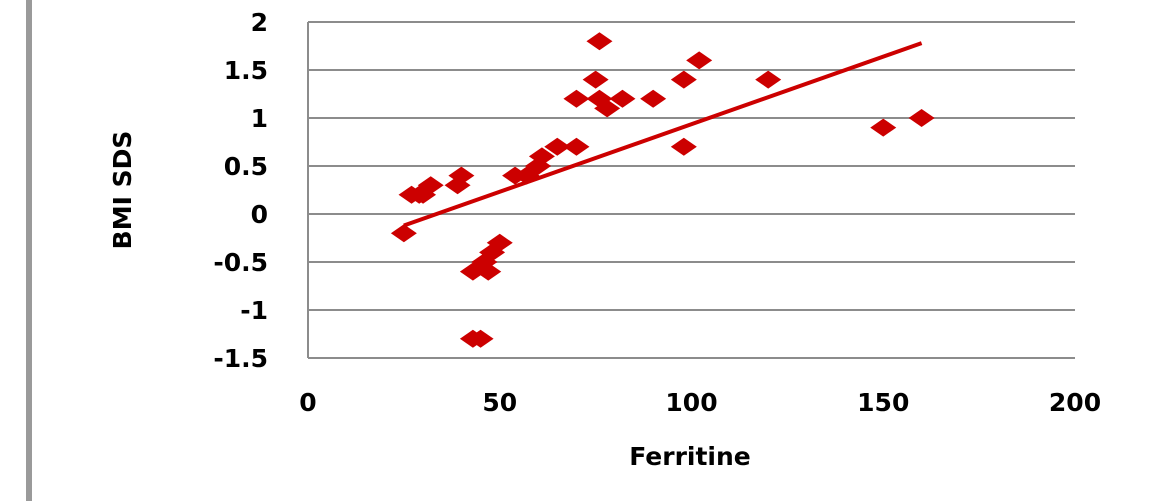  I want to click on y-tick-label: -1.5, so click(240, 358).